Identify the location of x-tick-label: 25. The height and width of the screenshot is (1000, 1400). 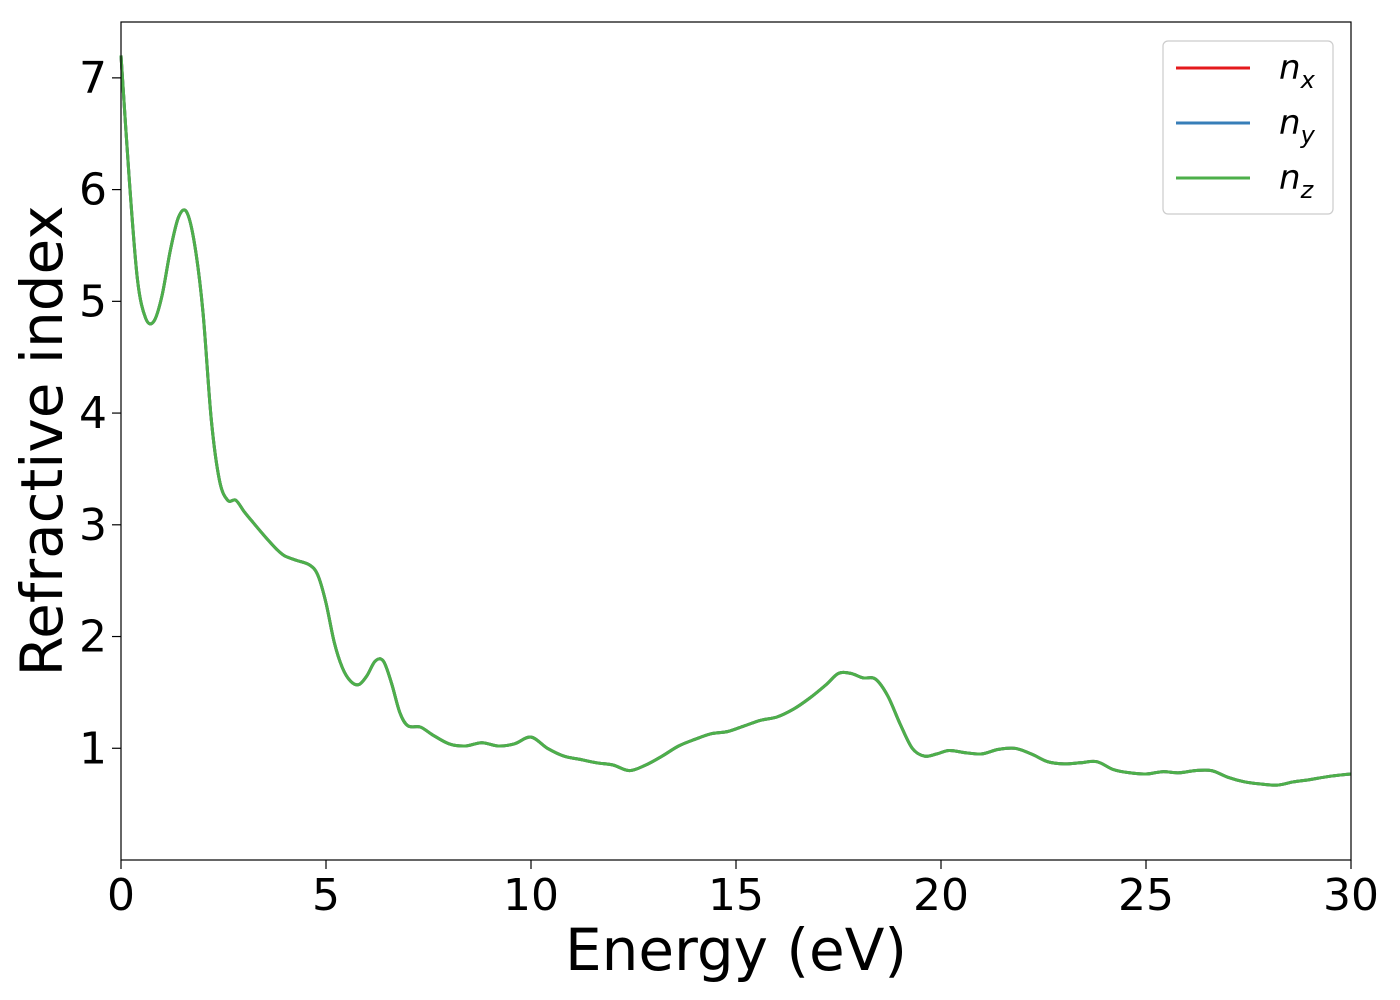
(1146, 895).